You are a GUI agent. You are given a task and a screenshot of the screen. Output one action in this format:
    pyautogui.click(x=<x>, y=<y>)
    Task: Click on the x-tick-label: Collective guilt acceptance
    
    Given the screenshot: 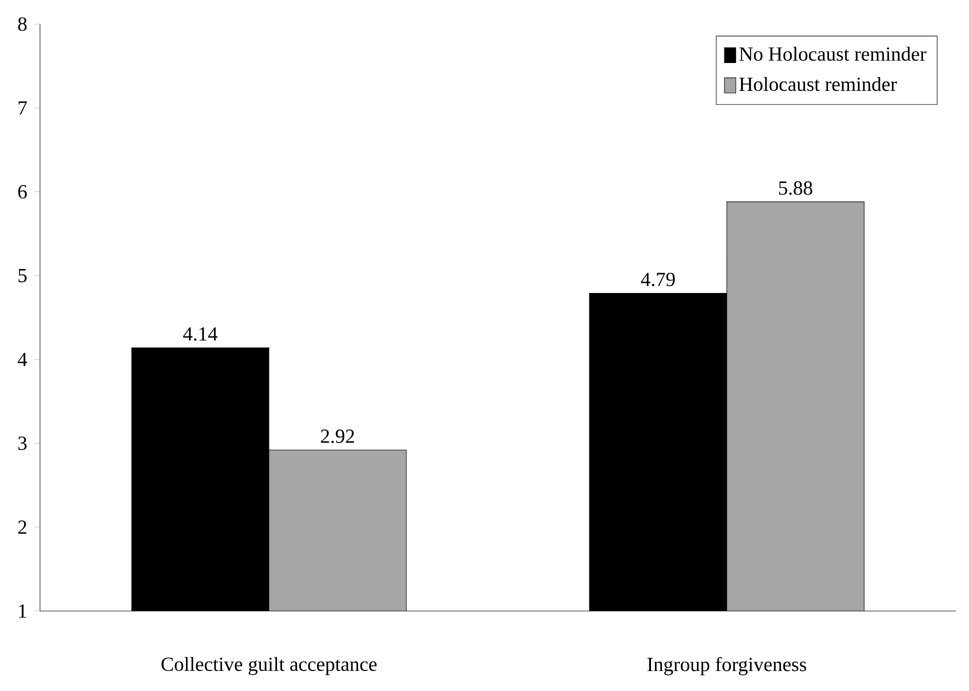 What is the action you would take?
    pyautogui.click(x=269, y=666)
    